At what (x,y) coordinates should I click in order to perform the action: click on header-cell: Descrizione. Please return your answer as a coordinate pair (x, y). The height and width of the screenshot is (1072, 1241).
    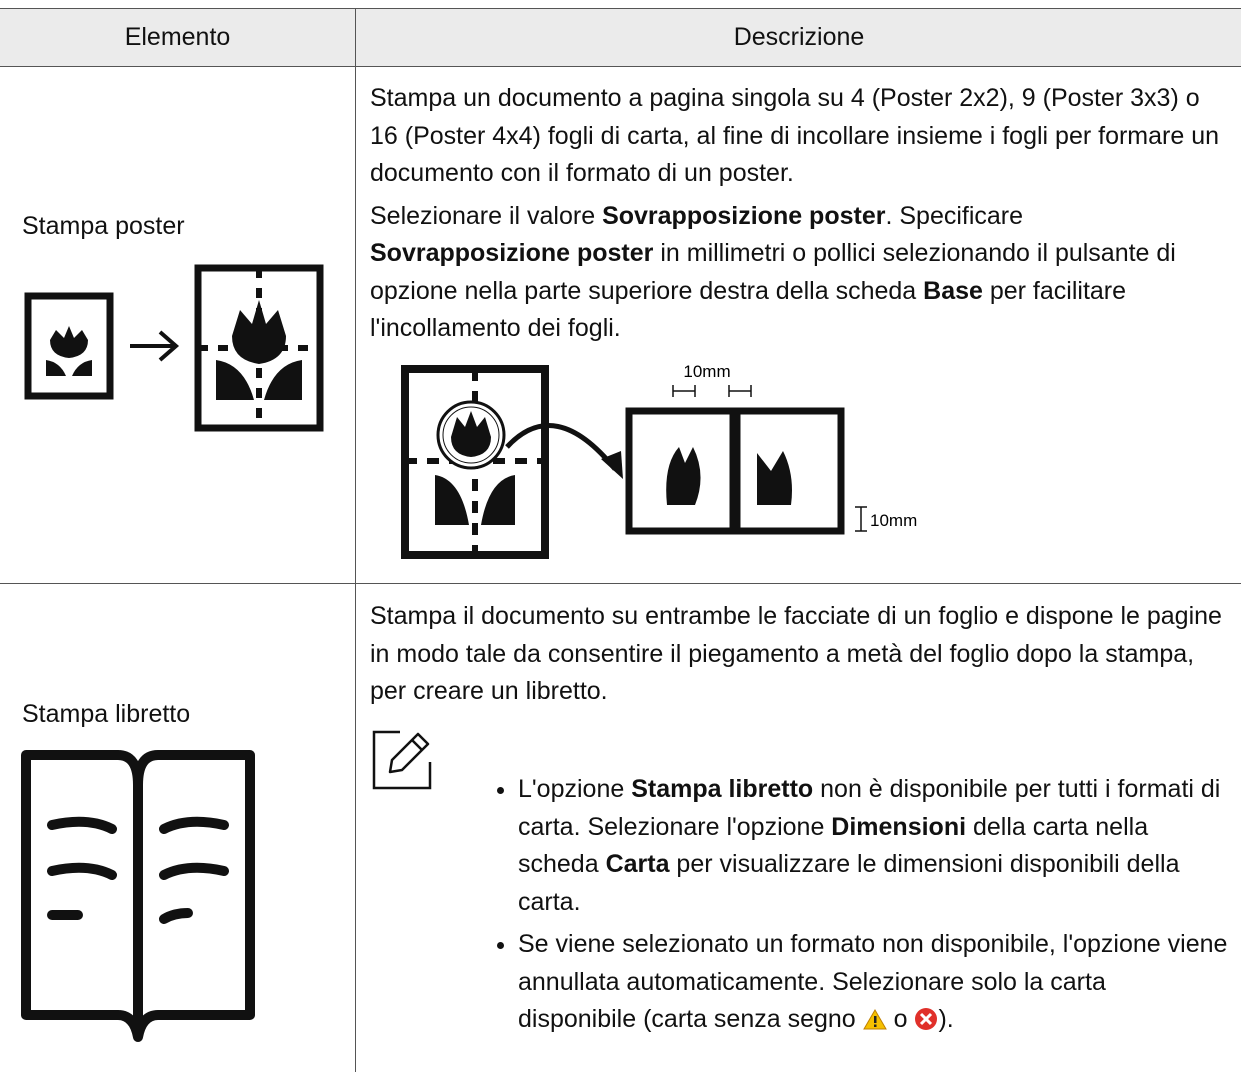
    Looking at the image, I should click on (798, 37).